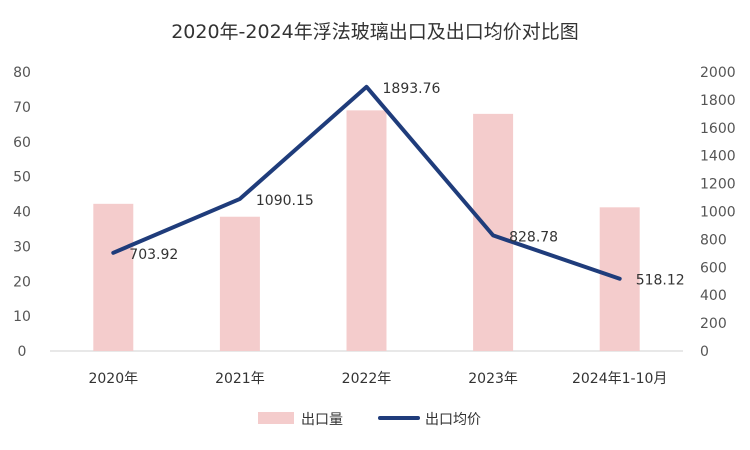  I want to click on right-axis: 0 200 400 600 800 1000 1200 1400 1600 1800 2000, so click(718, 212).